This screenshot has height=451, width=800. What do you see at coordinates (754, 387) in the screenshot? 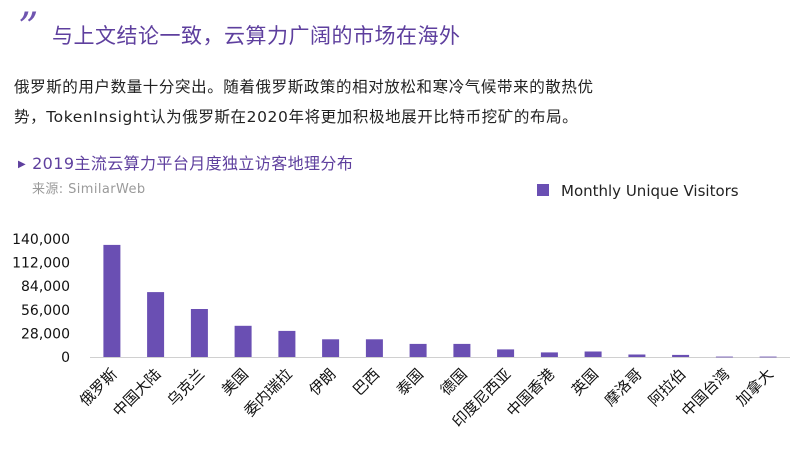
I see `x-tick-label: 加拿大` at bounding box center [754, 387].